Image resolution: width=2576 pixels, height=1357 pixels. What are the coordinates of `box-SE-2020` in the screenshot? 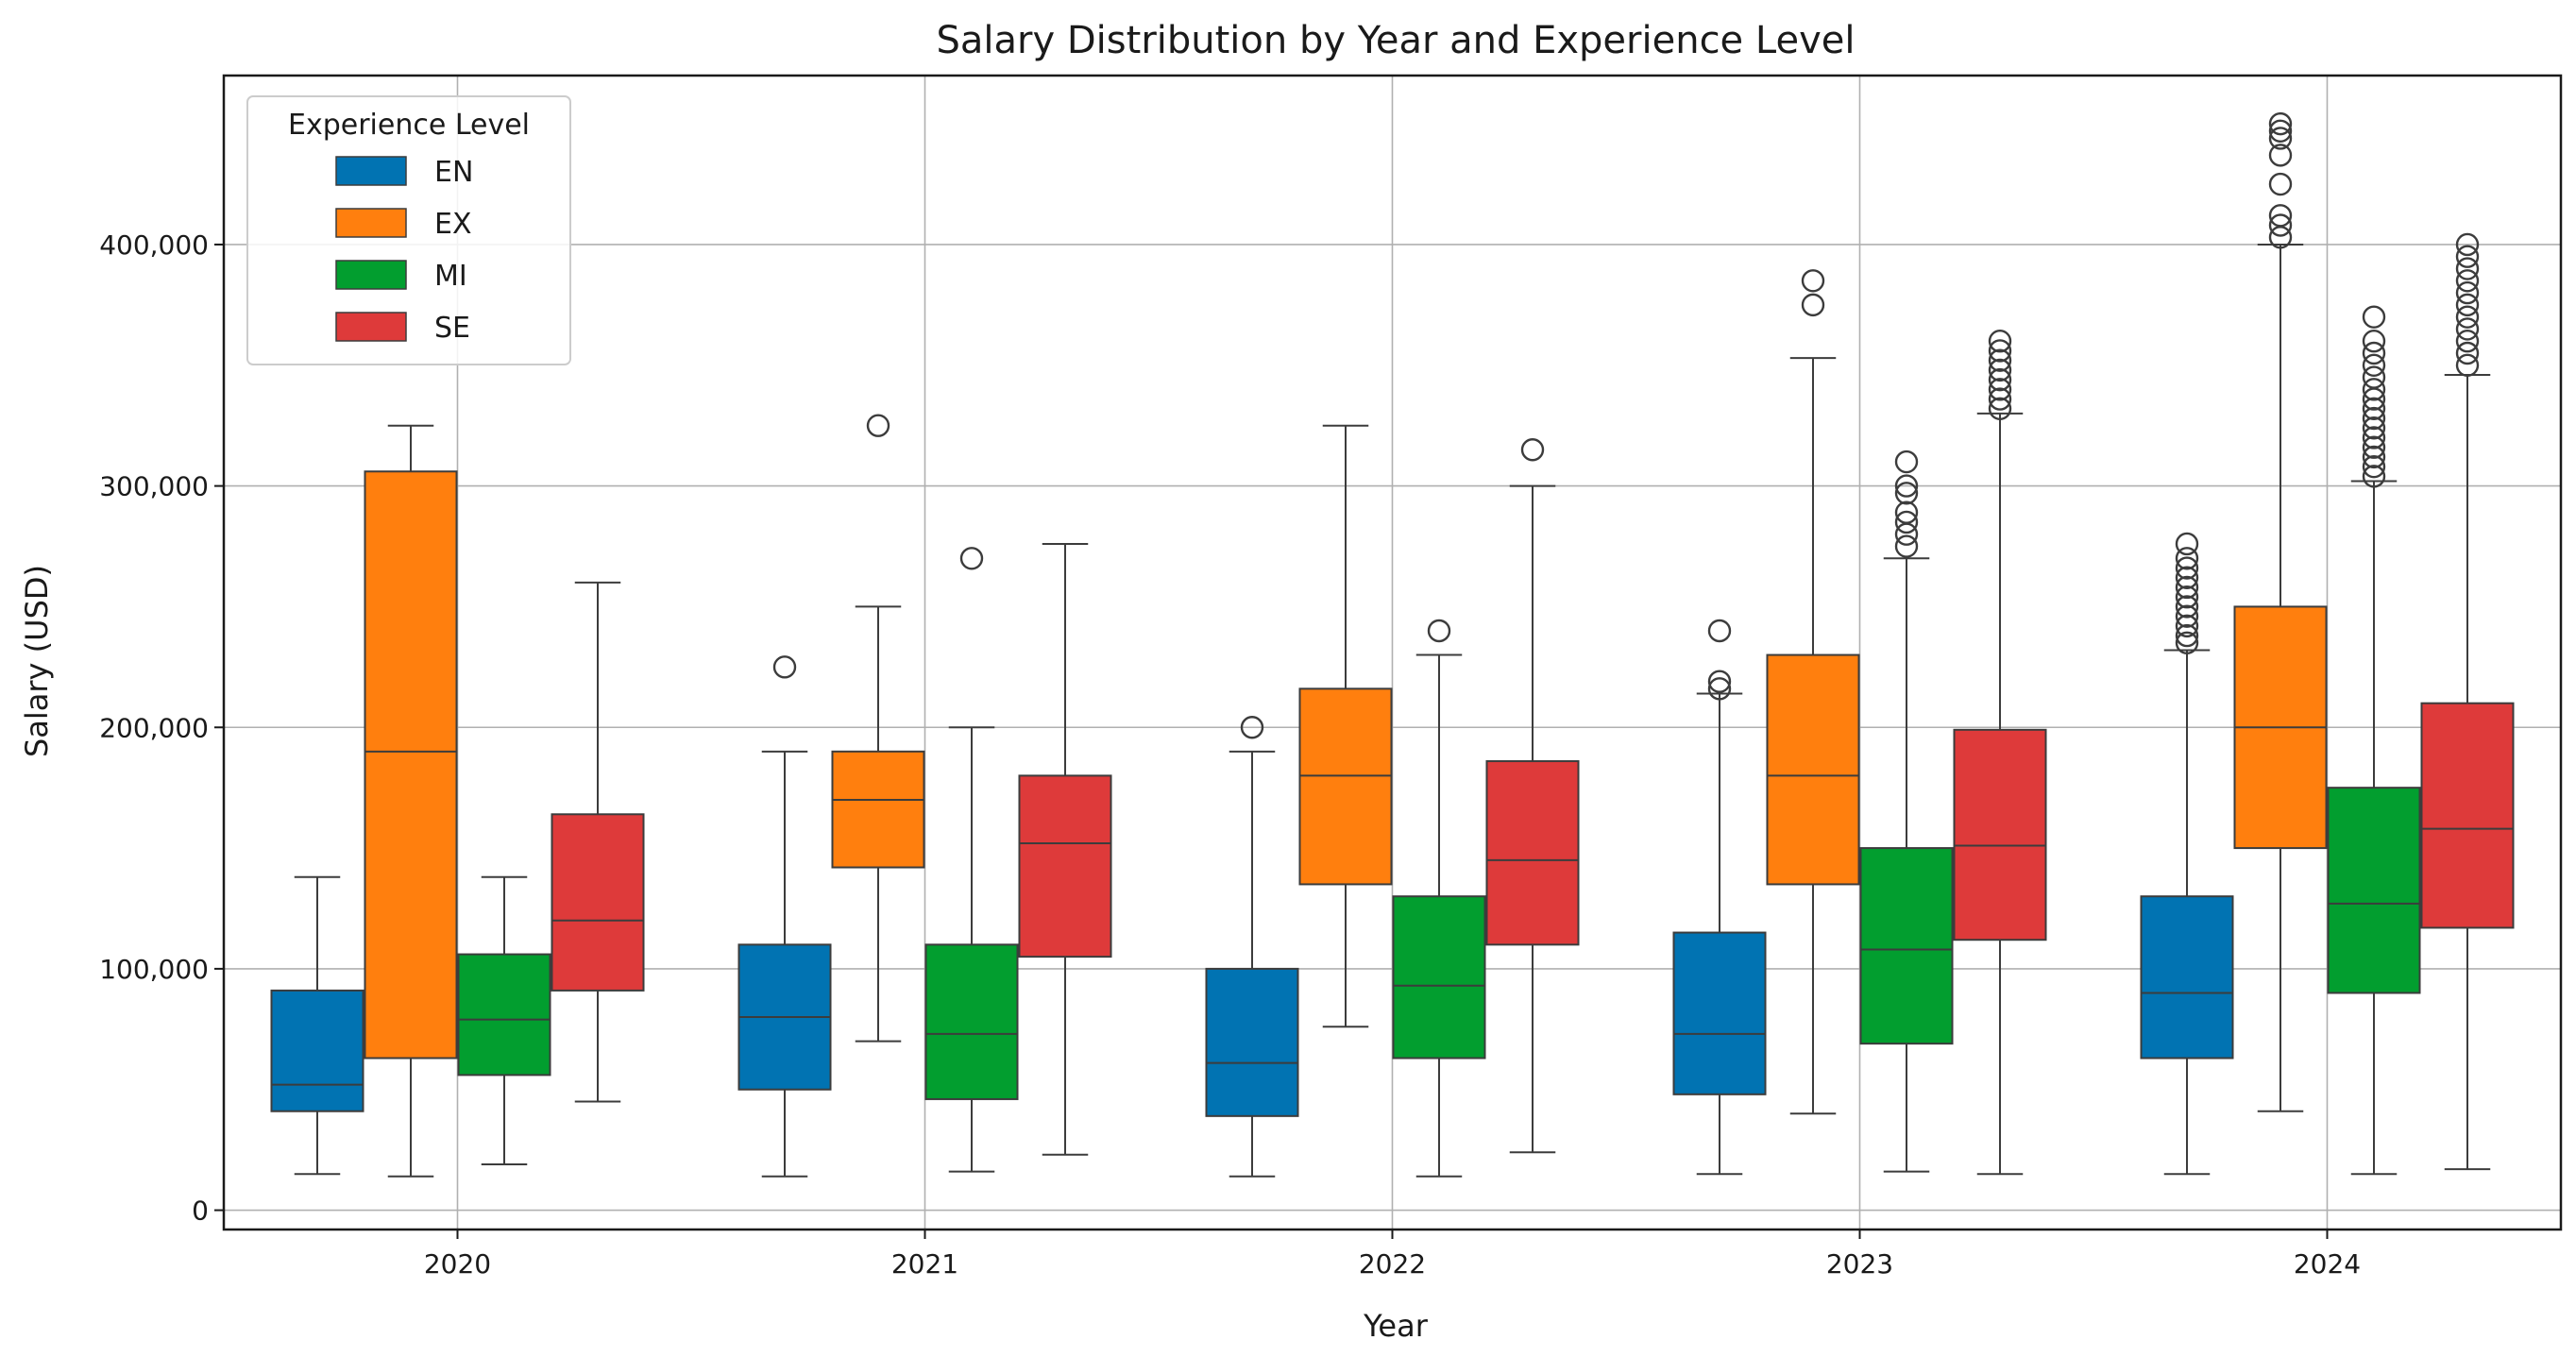 It's located at (598, 842).